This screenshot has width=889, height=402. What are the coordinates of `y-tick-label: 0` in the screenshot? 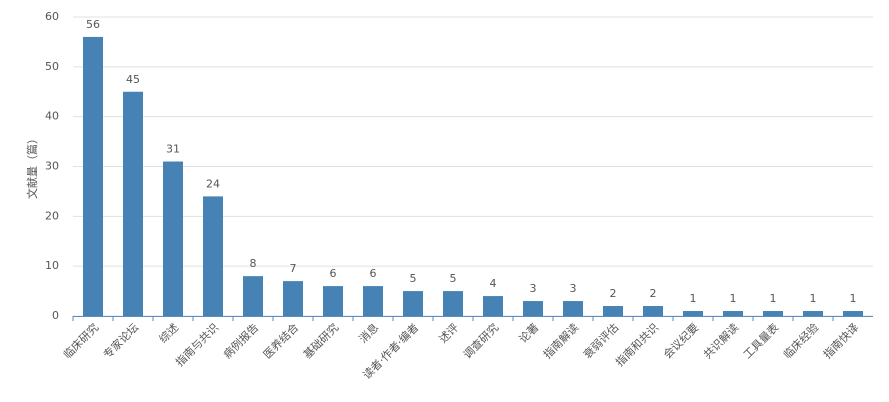 It's located at (55, 315).